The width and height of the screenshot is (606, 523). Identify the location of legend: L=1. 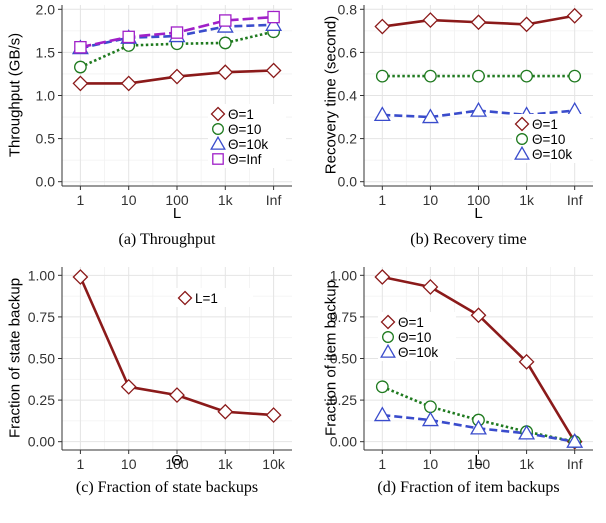
(214, 297).